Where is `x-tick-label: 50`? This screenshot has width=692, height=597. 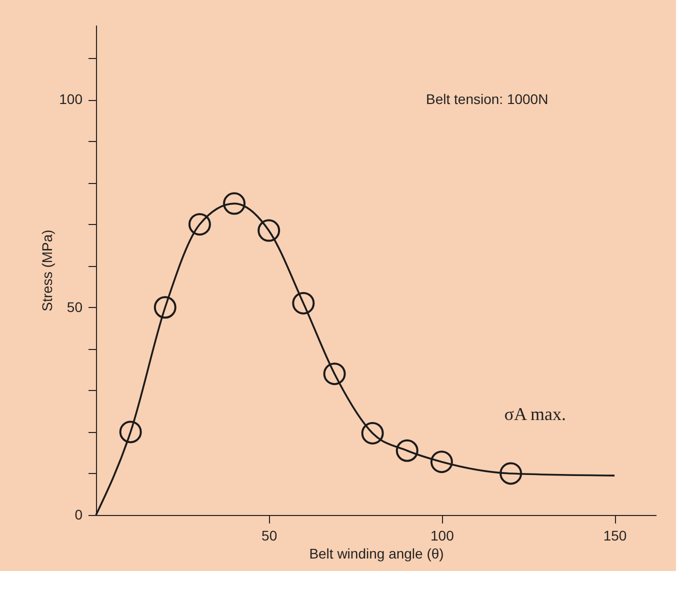 x-tick-label: 50 is located at coordinates (270, 536).